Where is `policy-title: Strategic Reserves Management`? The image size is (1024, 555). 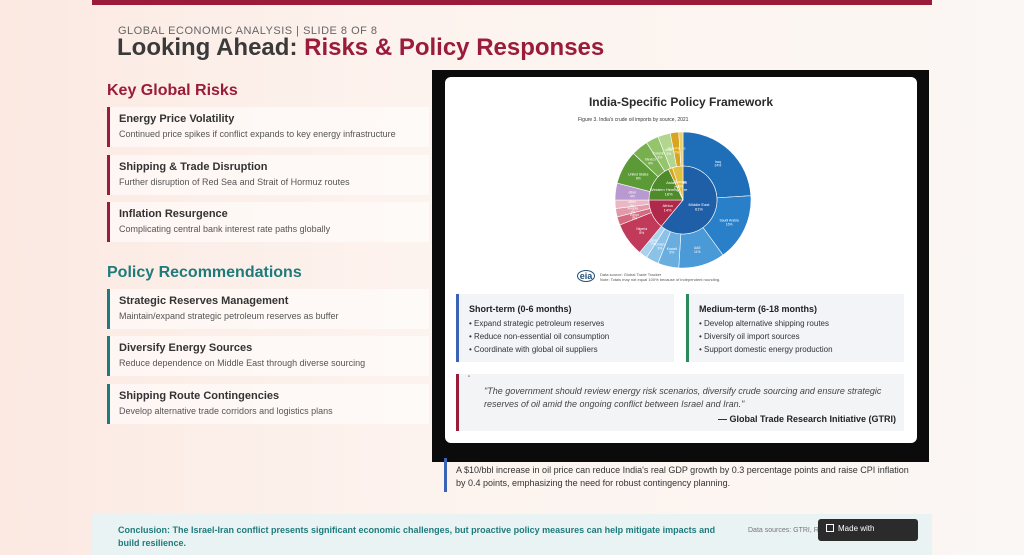
policy-title: Strategic Reserves Management is located at coordinates (204, 301).